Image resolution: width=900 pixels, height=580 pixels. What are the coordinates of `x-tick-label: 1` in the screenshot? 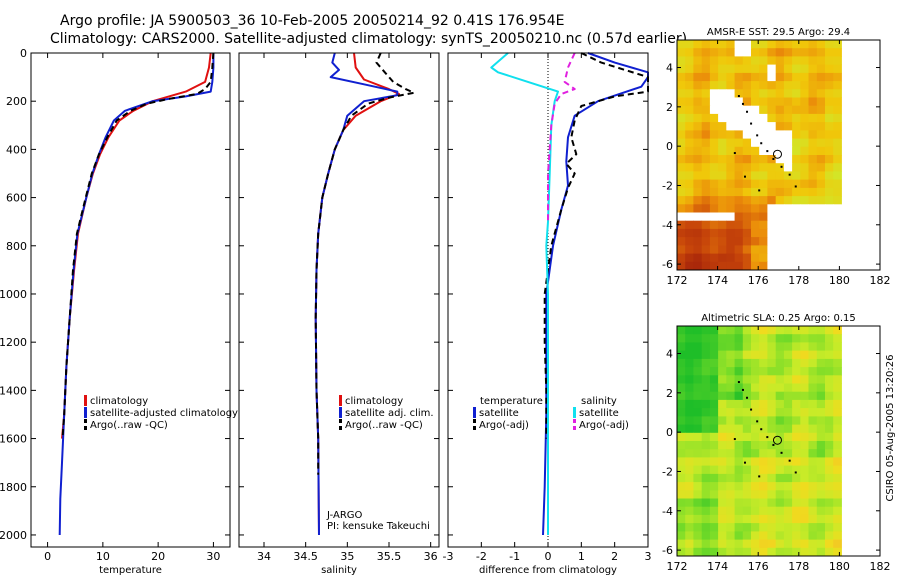 It's located at (581, 556).